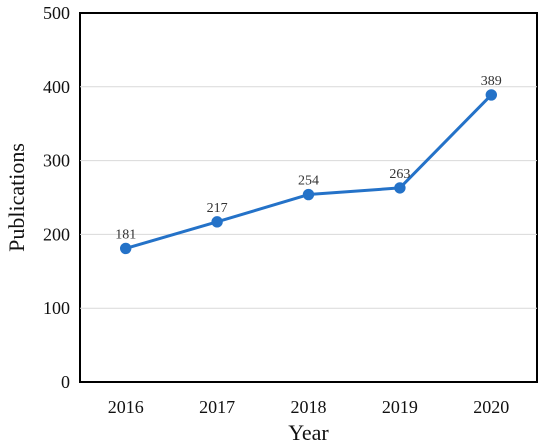 The width and height of the screenshot is (550, 446). Describe the element at coordinates (491, 407) in the screenshot. I see `x-tick-label: 2020` at that location.